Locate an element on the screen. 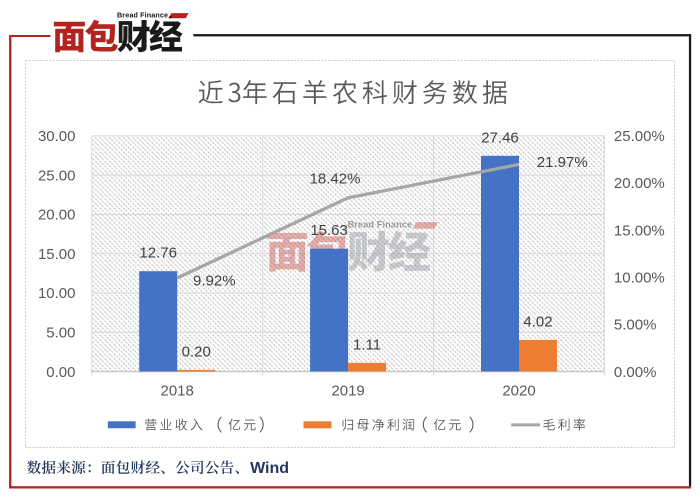 The width and height of the screenshot is (700, 499). svg-text: 2020 is located at coordinates (518, 391).